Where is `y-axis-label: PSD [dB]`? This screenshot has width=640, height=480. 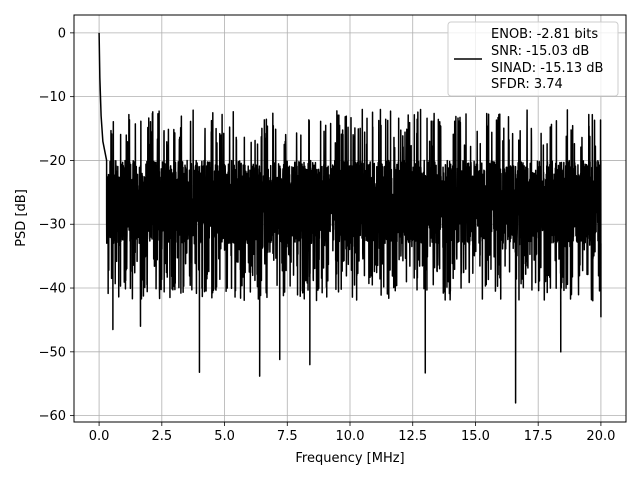 y-axis-label: PSD [dB] is located at coordinates (21, 218).